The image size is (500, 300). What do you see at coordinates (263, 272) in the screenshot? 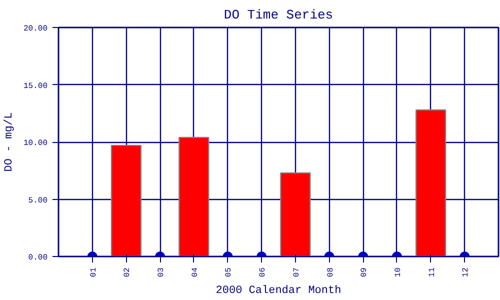
I see `x-tick-label: 06` at bounding box center [263, 272].